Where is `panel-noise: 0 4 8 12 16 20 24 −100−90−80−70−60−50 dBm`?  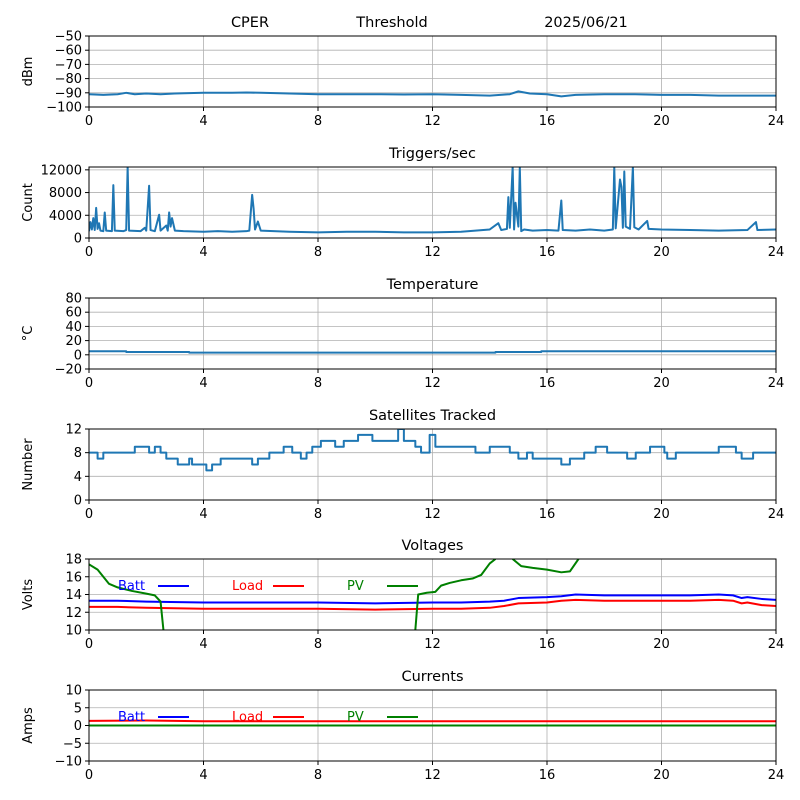 panel-noise: 0 4 8 12 16 20 24 −100−90−80−70−60−50 dBm is located at coordinates (402, 80).